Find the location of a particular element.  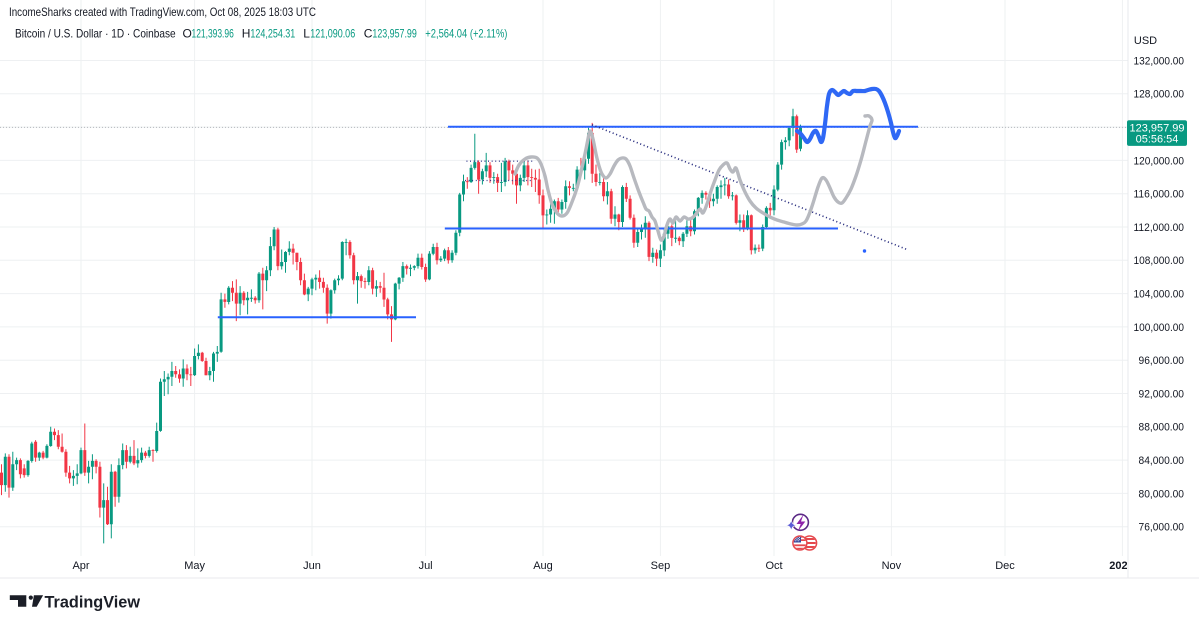

svg-text: May is located at coordinates (194, 566).